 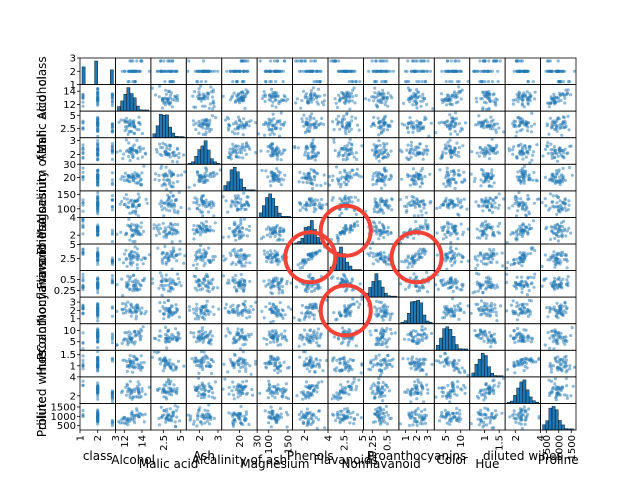 What do you see at coordinates (168, 231) in the screenshot?
I see `panel-phenols-vs-malic-acid` at bounding box center [168, 231].